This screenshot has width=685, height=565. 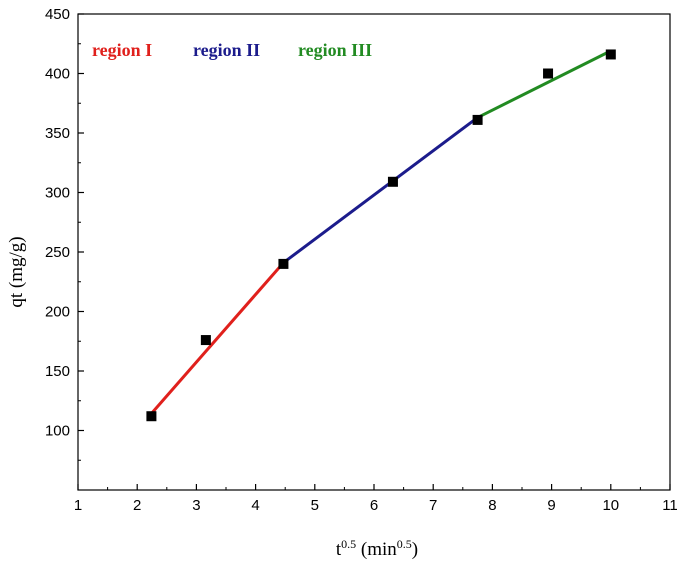 I want to click on x-tick-label: 3, so click(x=196, y=505).